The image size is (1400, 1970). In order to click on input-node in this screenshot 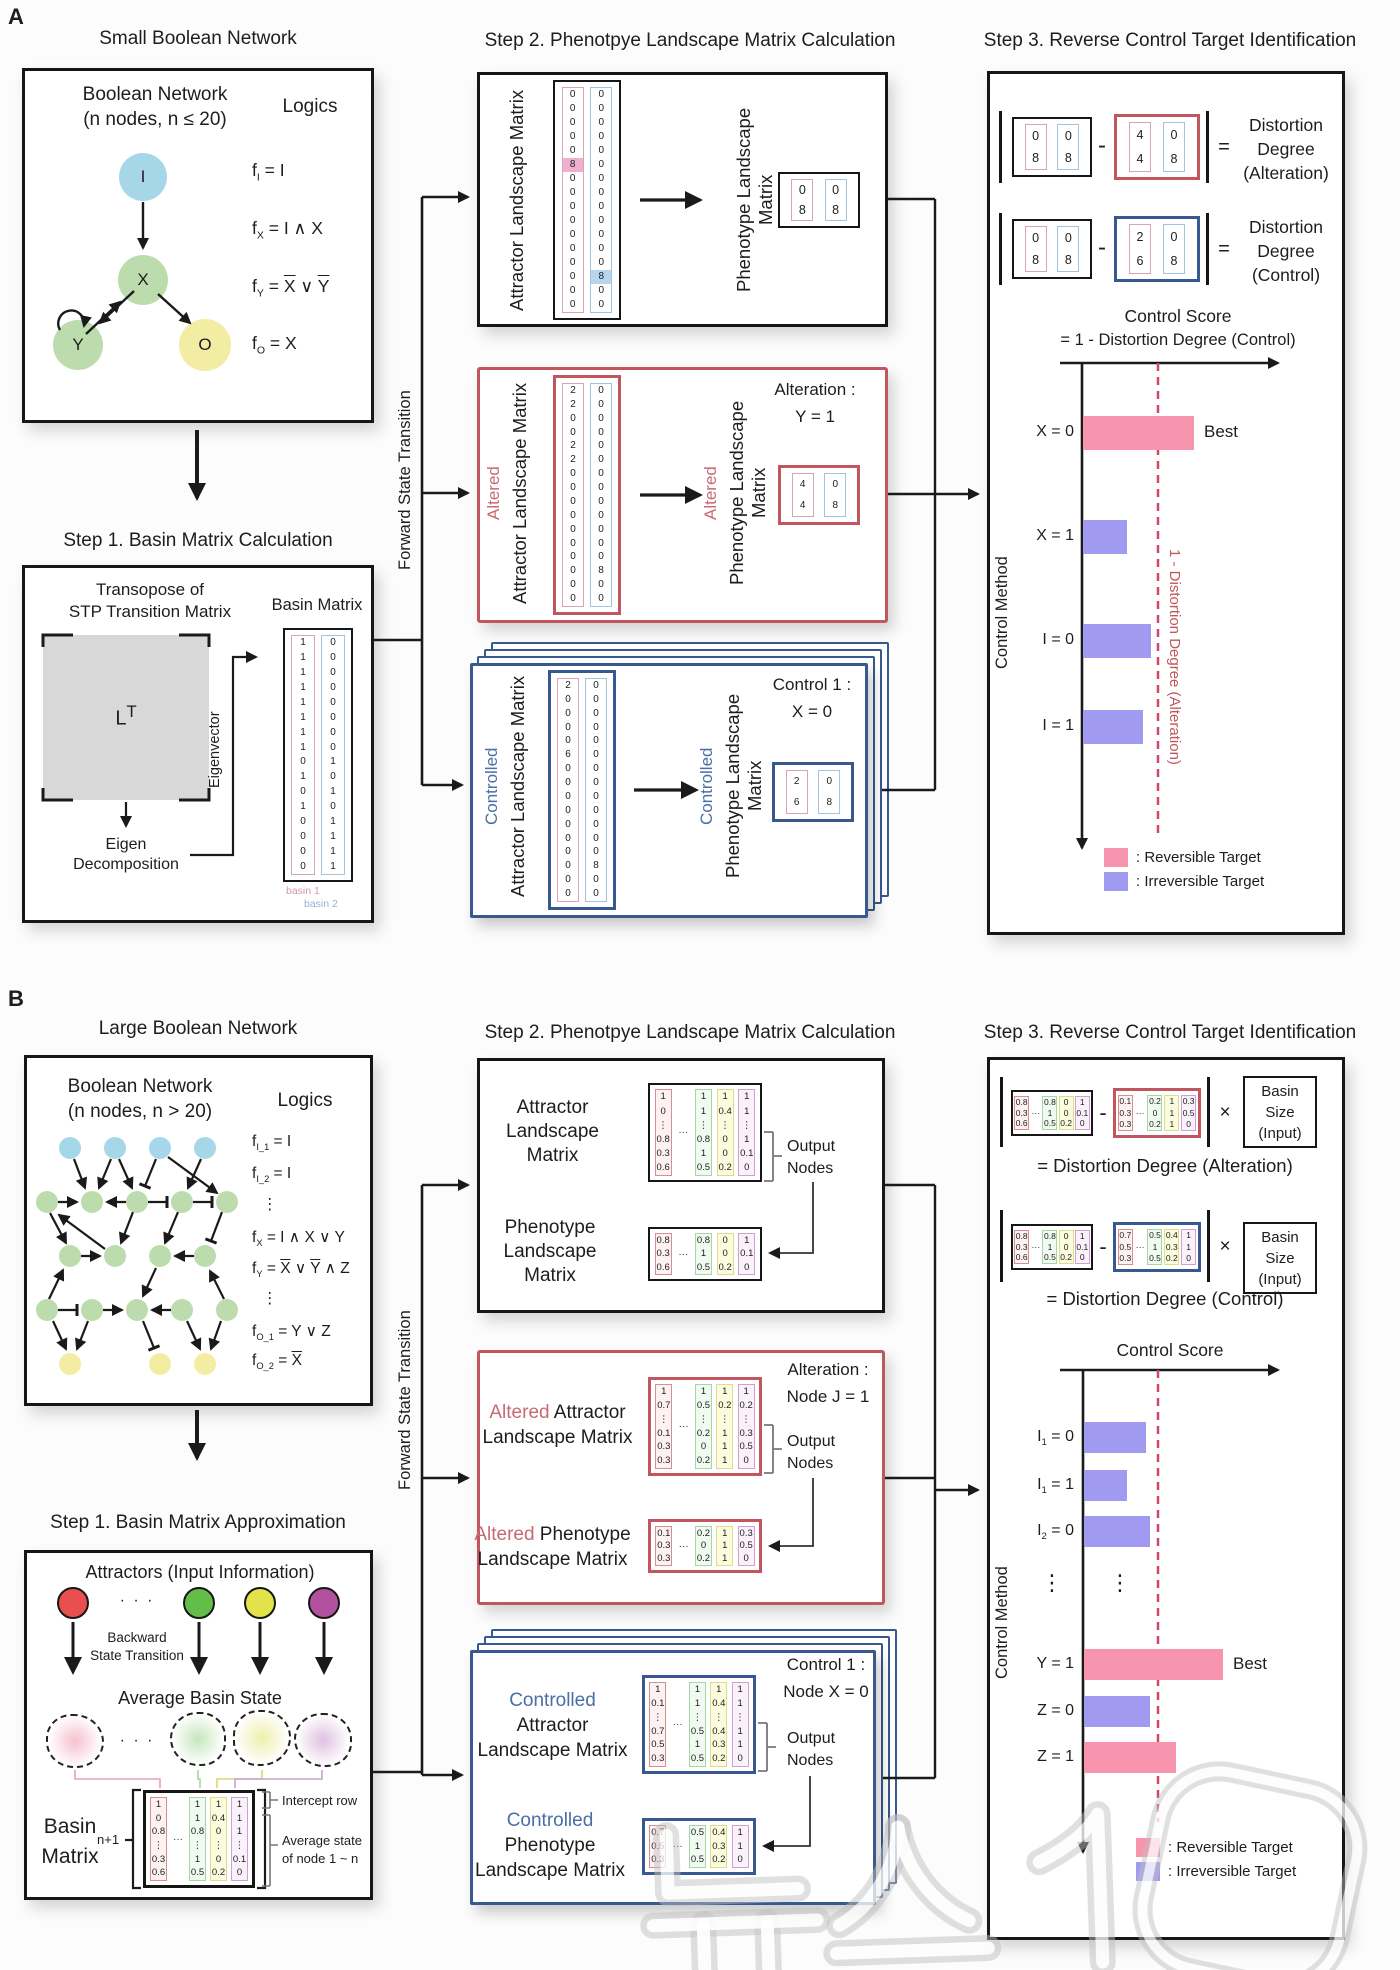, I will do `click(160, 1148)`.